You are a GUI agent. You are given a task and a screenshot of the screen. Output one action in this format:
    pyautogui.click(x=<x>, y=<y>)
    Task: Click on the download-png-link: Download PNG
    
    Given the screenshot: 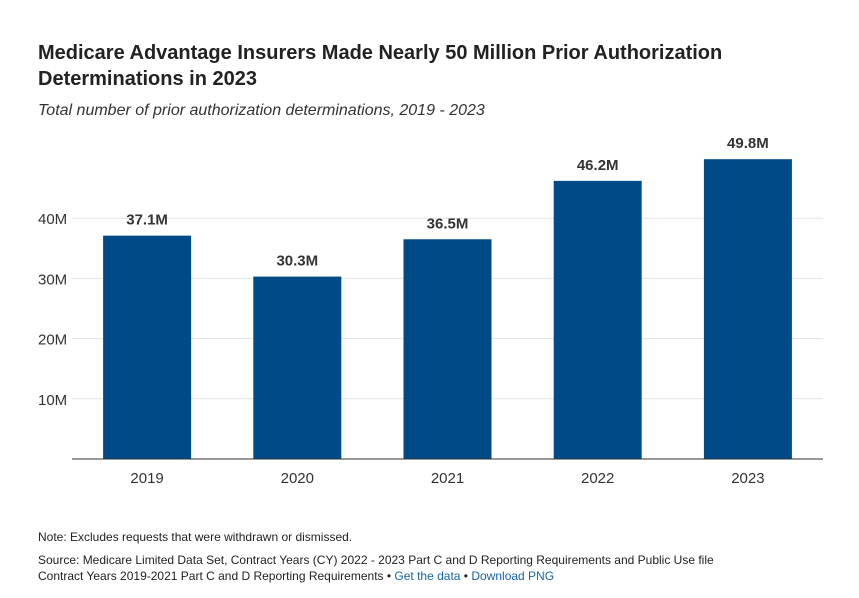 What is the action you would take?
    pyautogui.click(x=513, y=576)
    